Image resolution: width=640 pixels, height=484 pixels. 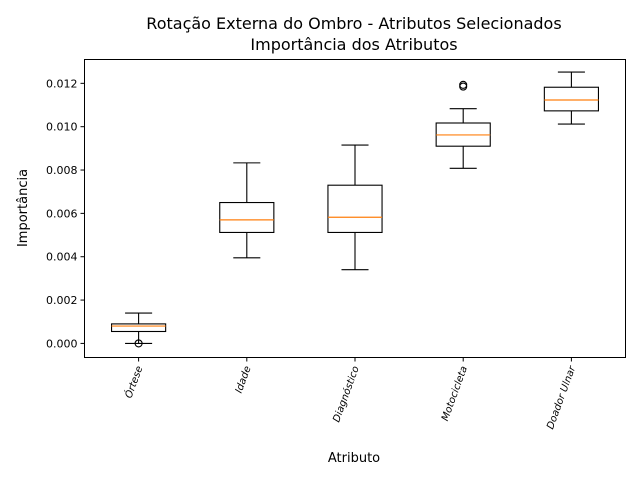 I want to click on y-tick-label: 0.002, so click(x=62, y=300).